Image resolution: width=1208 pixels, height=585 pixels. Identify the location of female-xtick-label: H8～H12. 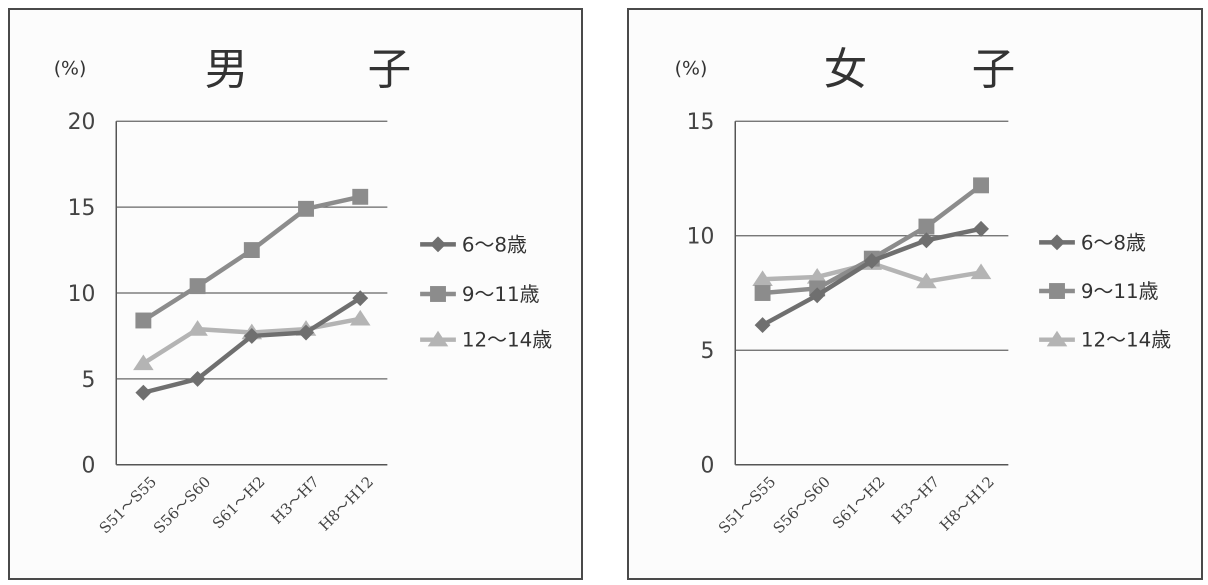
(967, 504).